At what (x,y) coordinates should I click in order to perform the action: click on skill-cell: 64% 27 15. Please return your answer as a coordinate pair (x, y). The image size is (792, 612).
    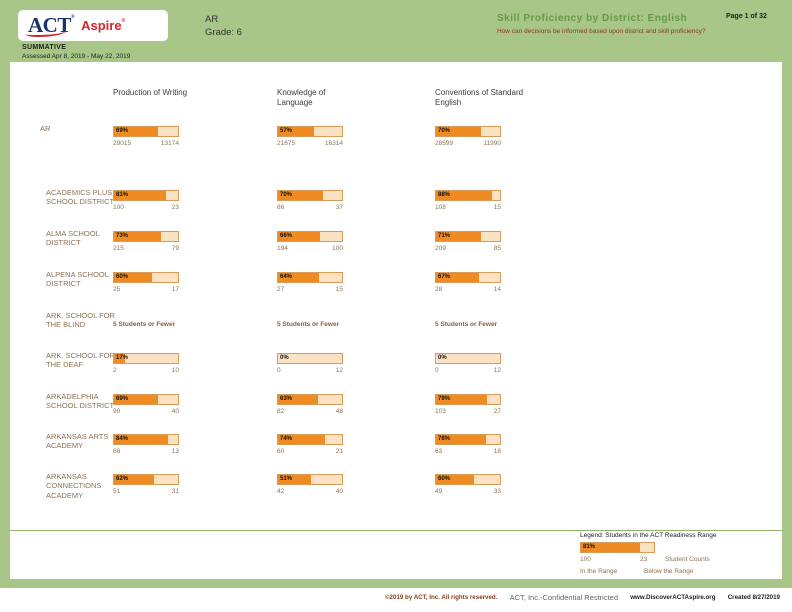
    Looking at the image, I should click on (327, 282).